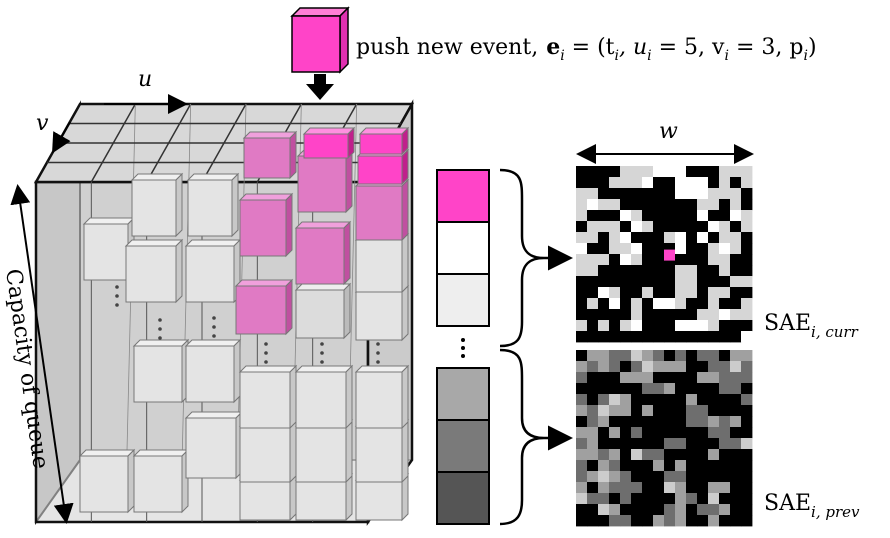 The height and width of the screenshot is (538, 890). I want to click on eq-e: e, so click(553, 47).